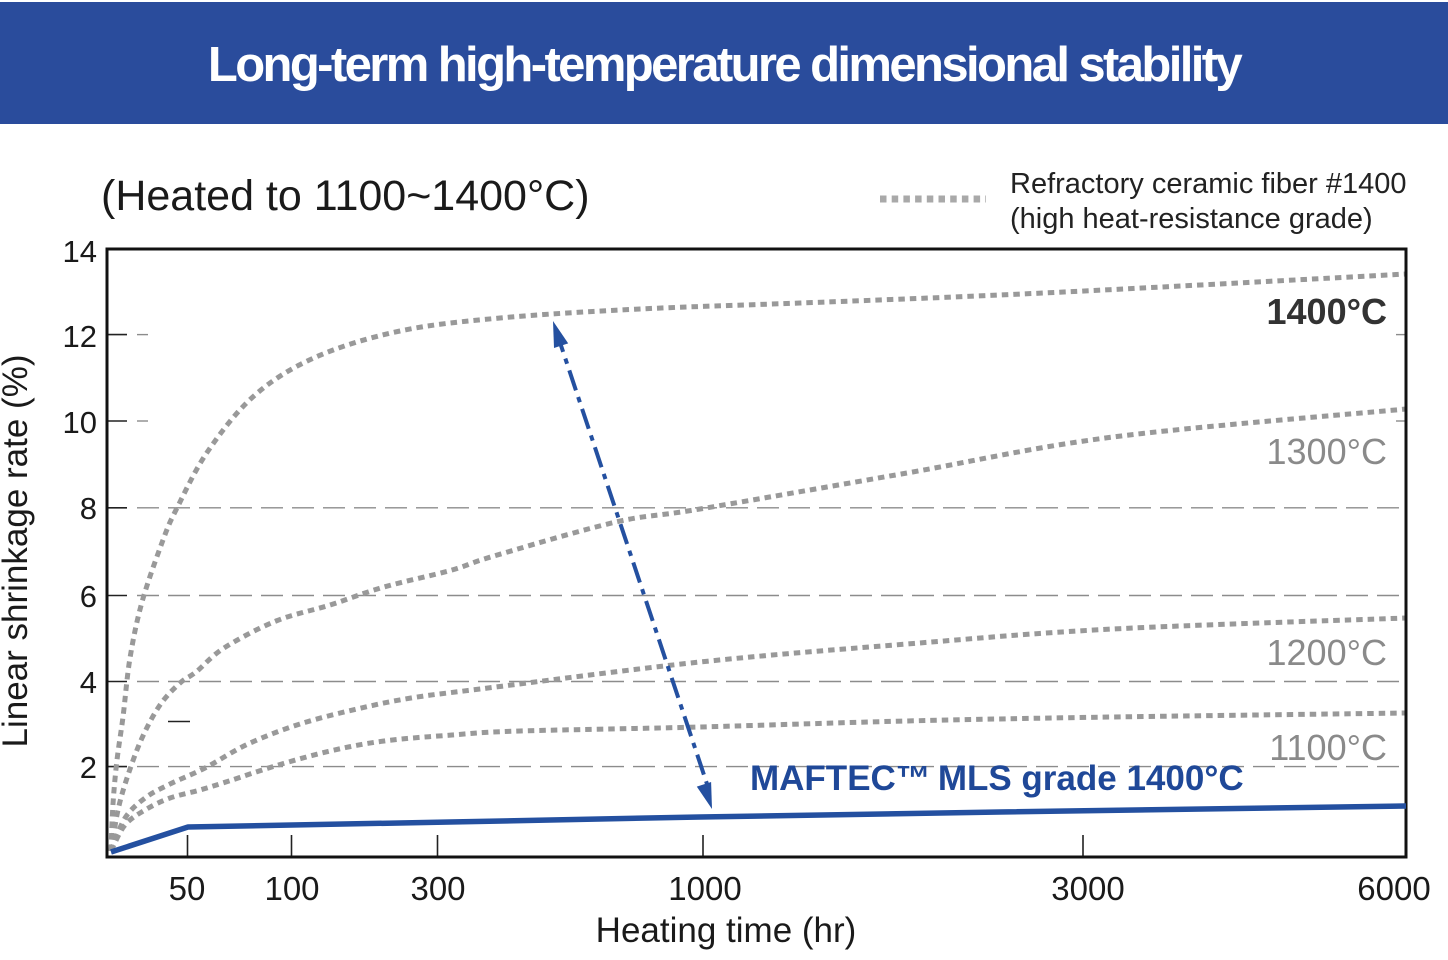  What do you see at coordinates (345, 196) in the screenshot?
I see `svg-text: (Heated to 1100~1400°C)` at bounding box center [345, 196].